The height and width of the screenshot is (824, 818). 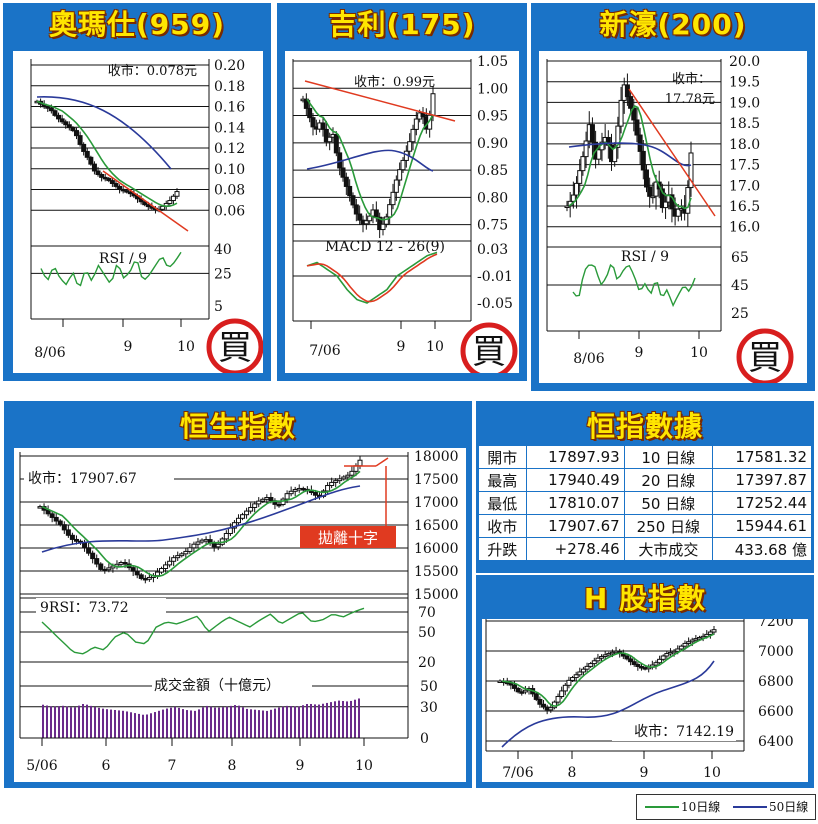 I want to click on price-tick-label: 17.5, so click(x=744, y=166).